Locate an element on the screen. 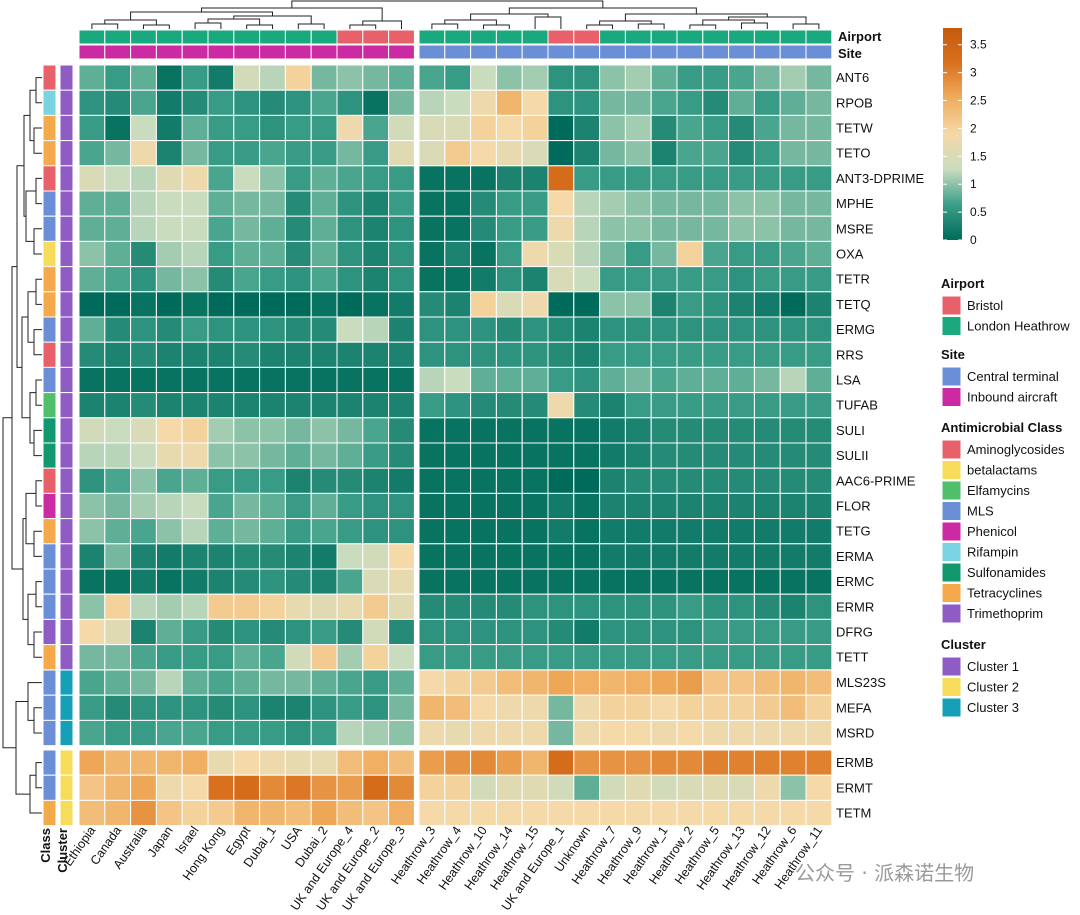 The width and height of the screenshot is (1080, 915). legend-item-label: Phenicol is located at coordinates (992, 531).